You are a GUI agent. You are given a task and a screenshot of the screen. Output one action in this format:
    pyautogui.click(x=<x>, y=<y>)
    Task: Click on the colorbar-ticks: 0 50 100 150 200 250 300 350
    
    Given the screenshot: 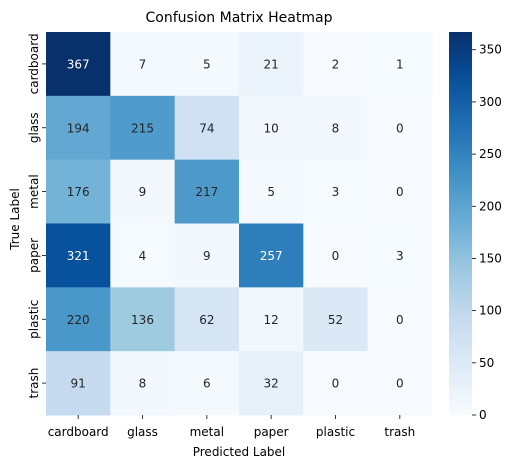 What is the action you would take?
    pyautogui.click(x=487, y=232)
    